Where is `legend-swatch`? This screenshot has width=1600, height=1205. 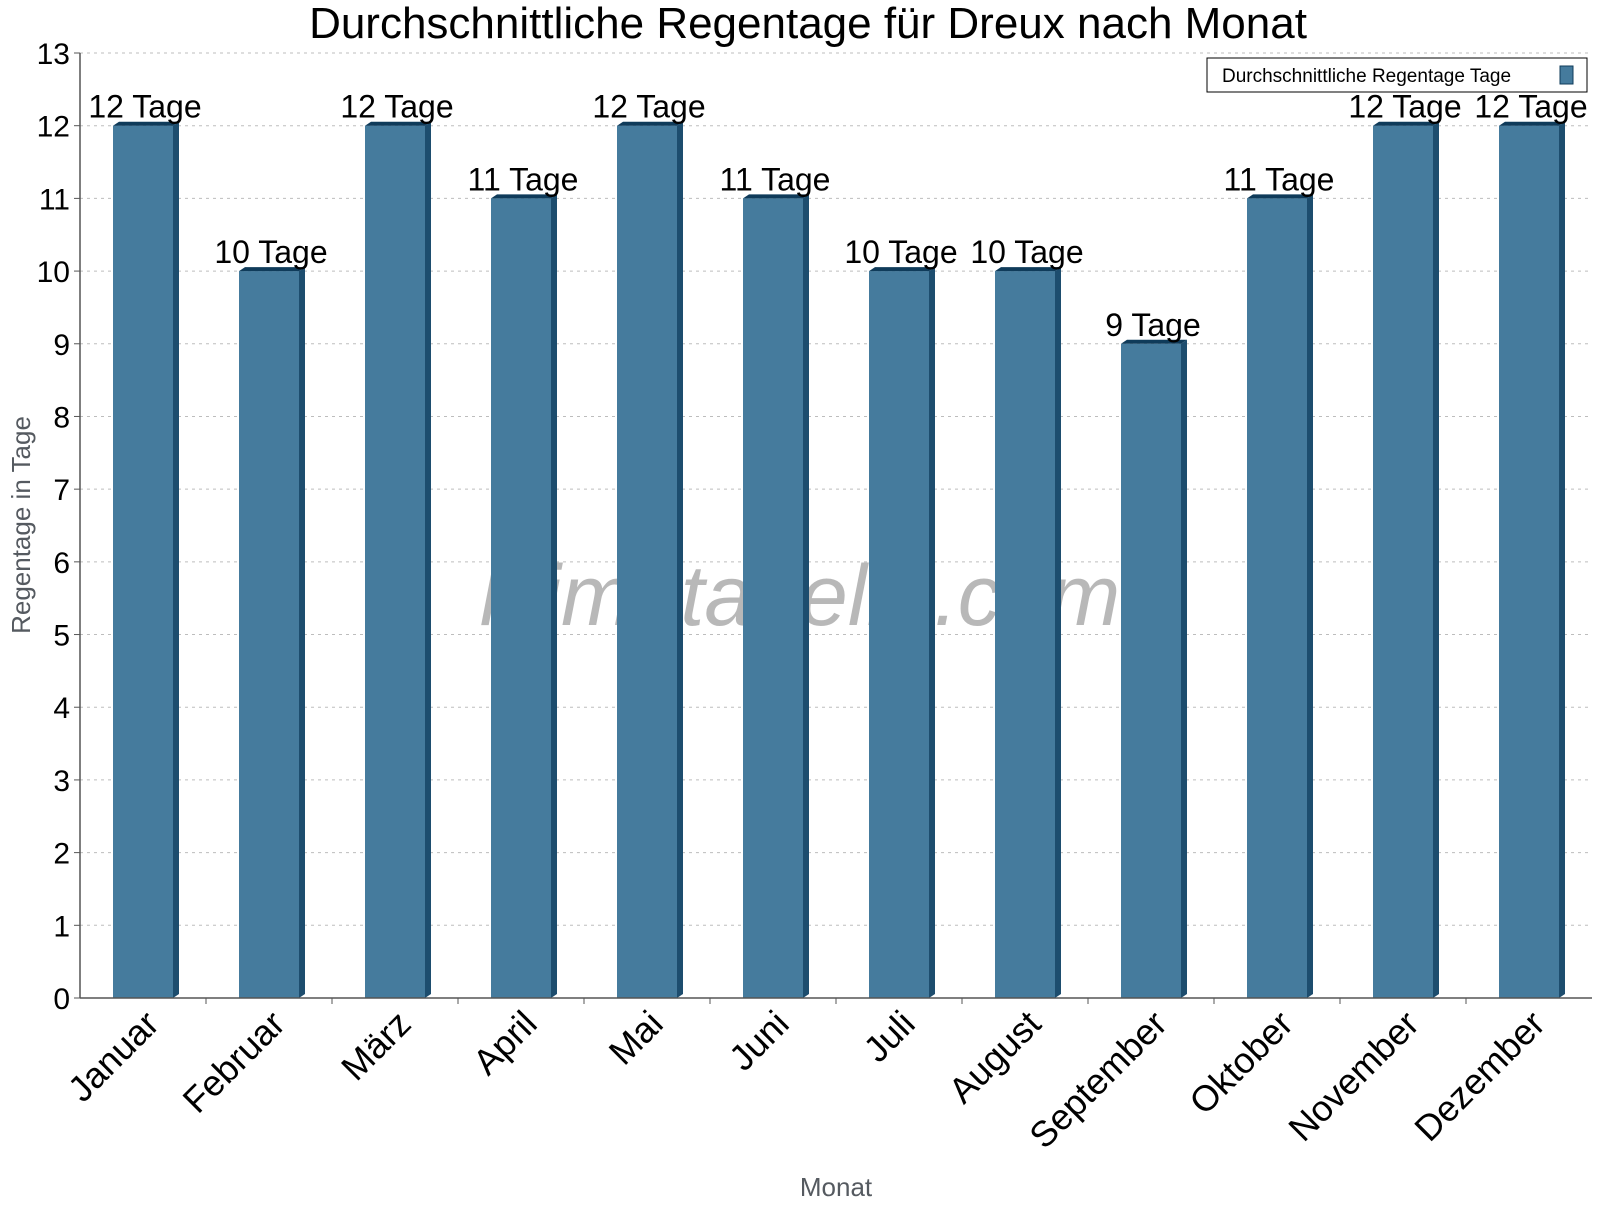 legend-swatch is located at coordinates (1566, 75).